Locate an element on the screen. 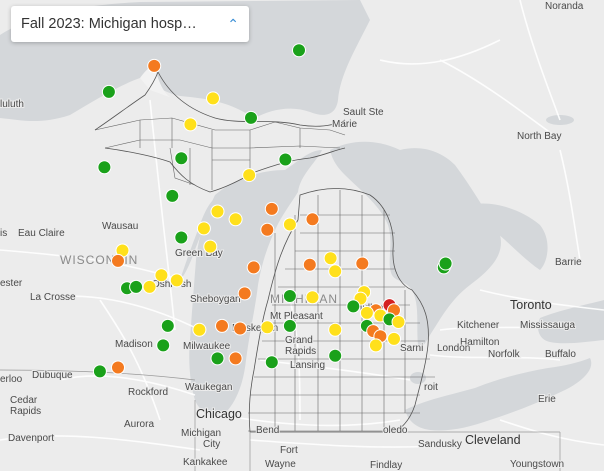 Image resolution: width=604 pixels, height=471 pixels. label-north-bay: North Bay is located at coordinates (539, 136).